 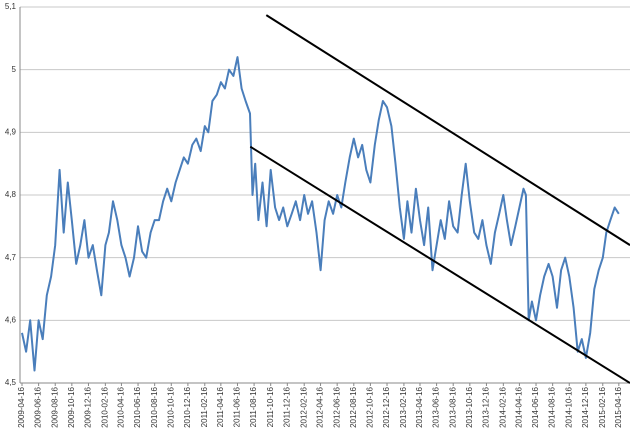 I want to click on x-tick-label: 2012-04-16, so click(x=320, y=406).